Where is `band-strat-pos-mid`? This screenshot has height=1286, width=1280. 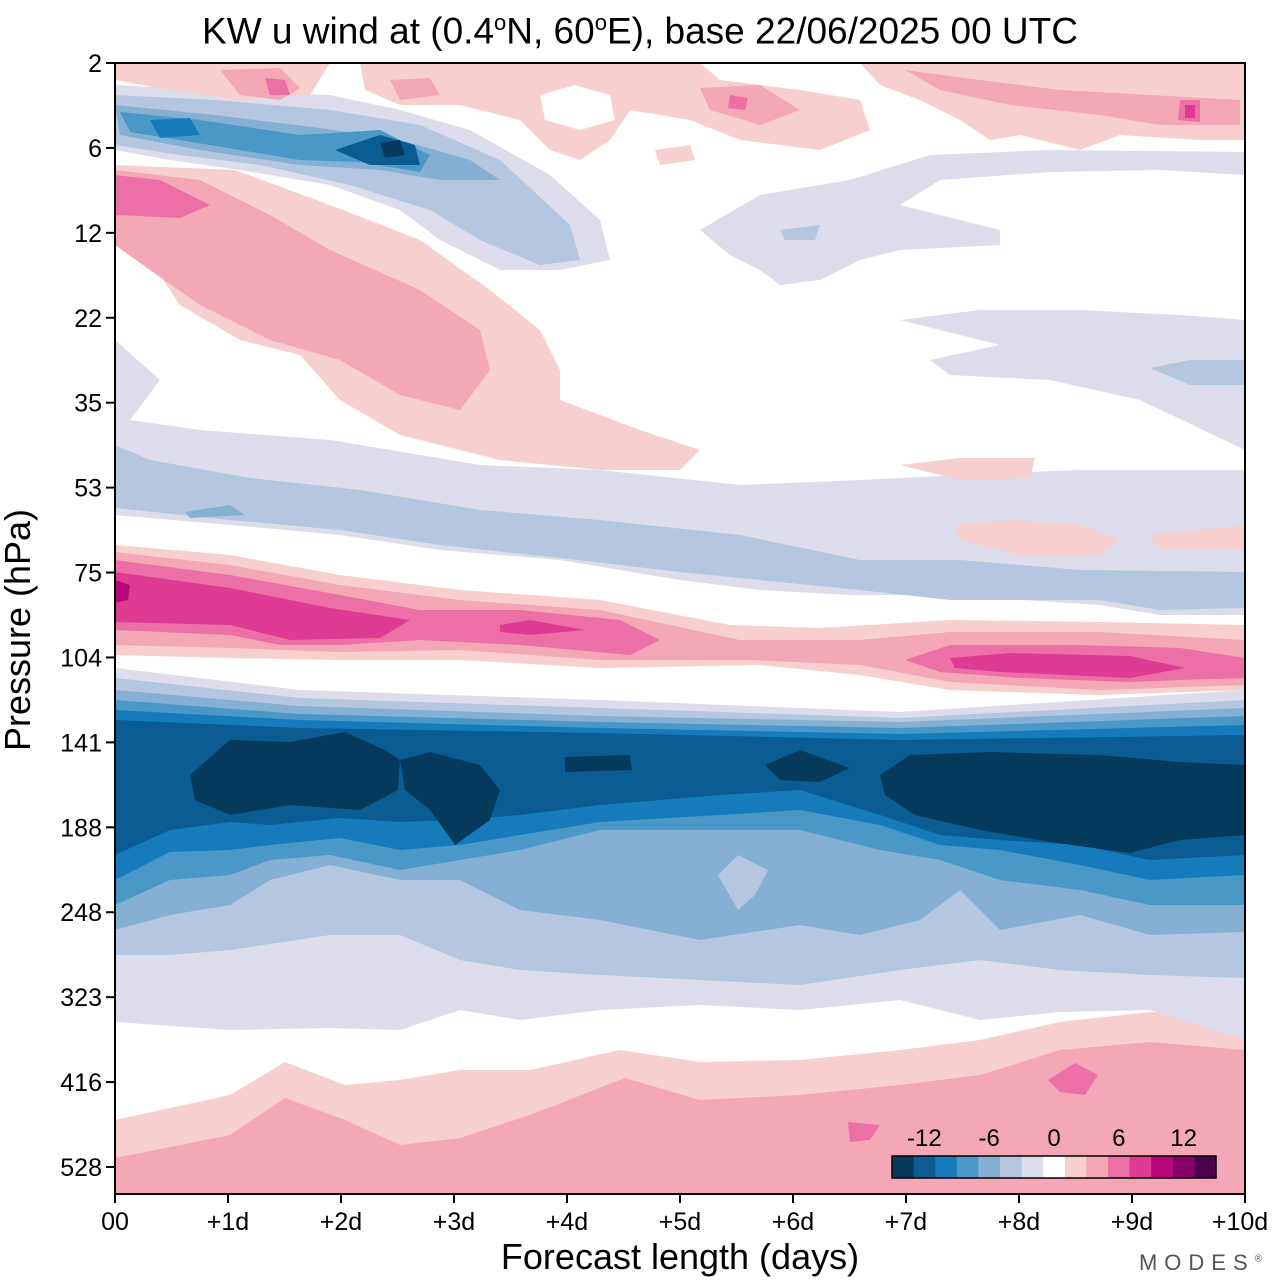 band-strat-pos-mid is located at coordinates (967, 469).